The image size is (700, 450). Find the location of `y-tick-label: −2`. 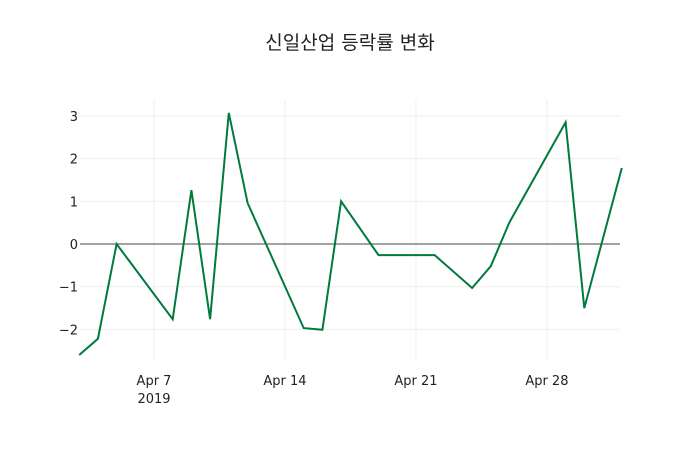

y-tick-label: −2 is located at coordinates (68, 330).